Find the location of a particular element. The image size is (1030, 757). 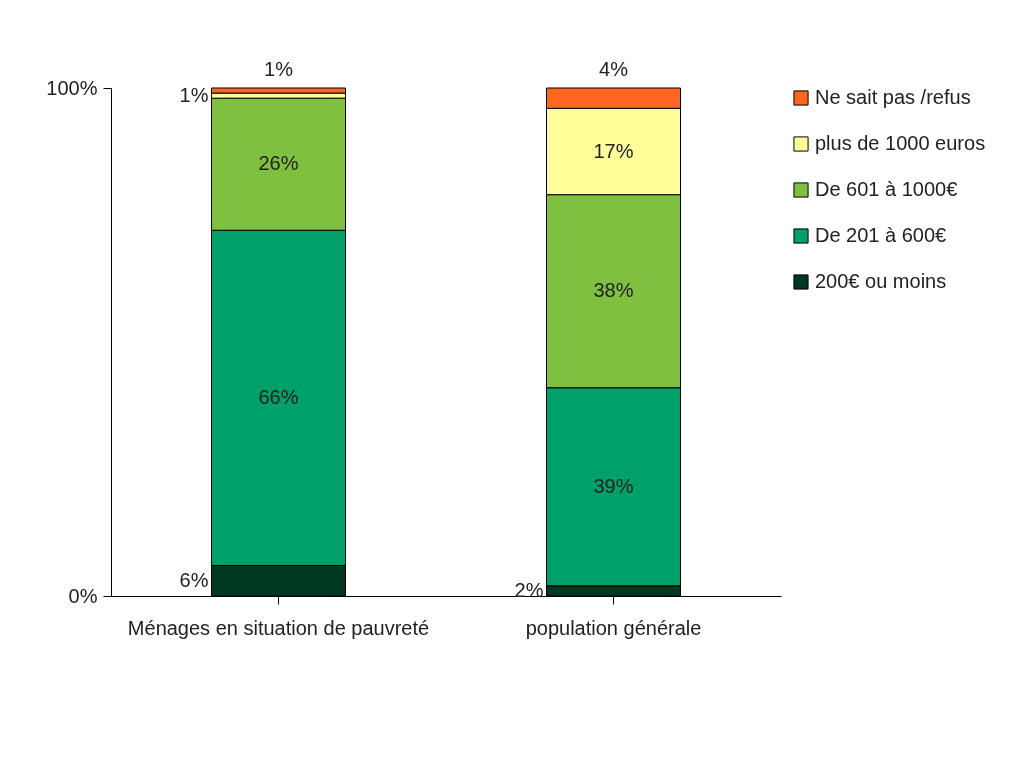

data-label: 17% is located at coordinates (613, 150).